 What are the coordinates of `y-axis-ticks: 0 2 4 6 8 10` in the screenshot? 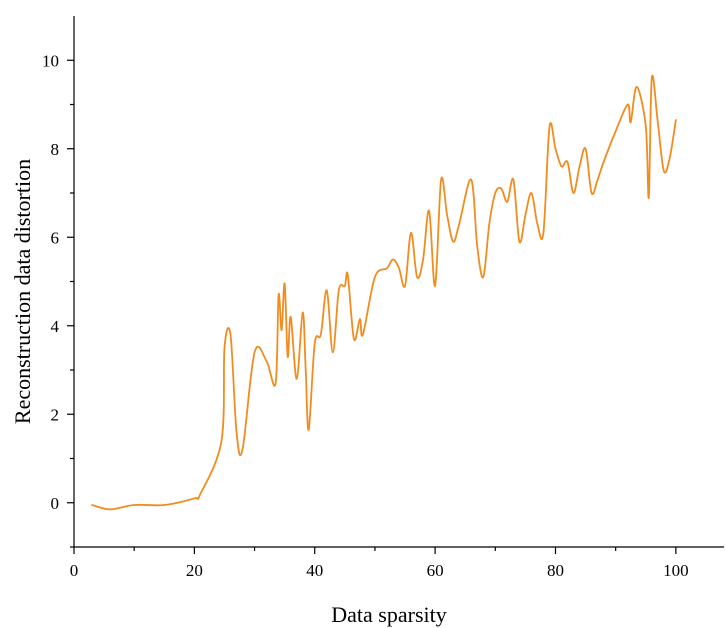 It's located at (58, 299).